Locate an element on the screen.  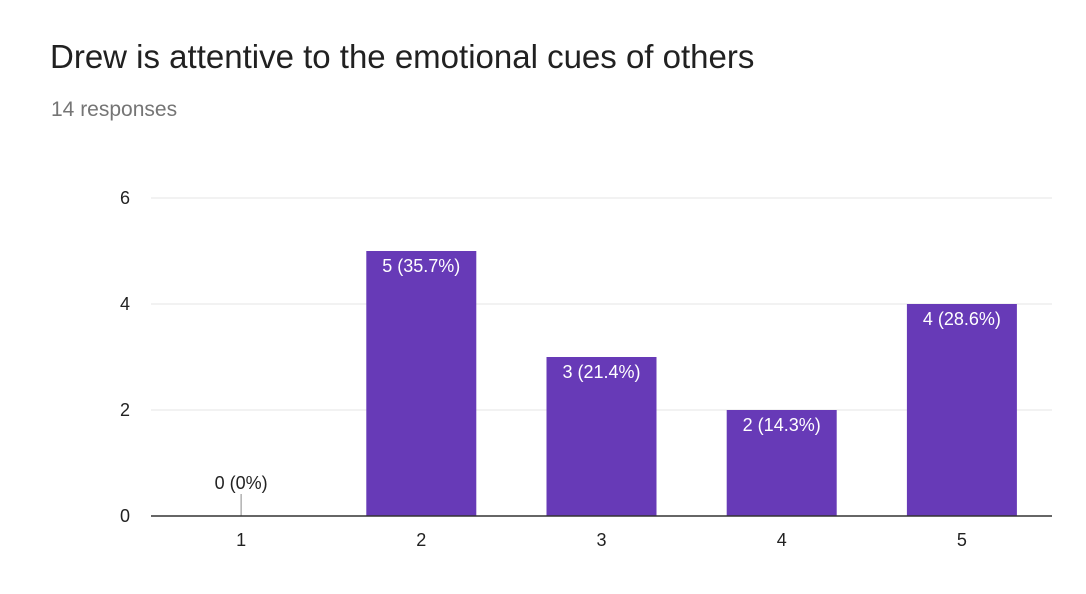
data-label: 0 (0%) is located at coordinates (241, 483).